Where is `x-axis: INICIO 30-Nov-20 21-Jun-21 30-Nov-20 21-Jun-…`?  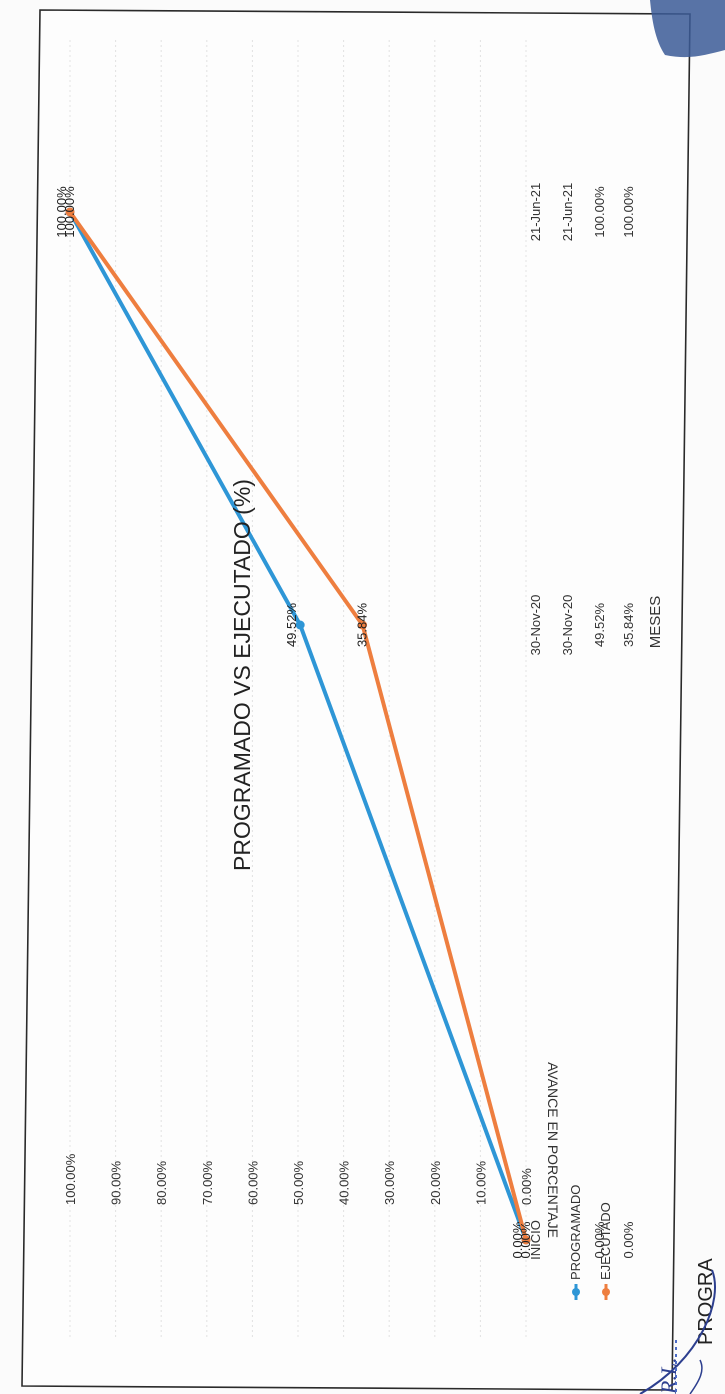
x-axis: INICIO 30-Nov-20 21-Jun-21 30-Nov-20 21-Jun-… is located at coordinates (582, 721).